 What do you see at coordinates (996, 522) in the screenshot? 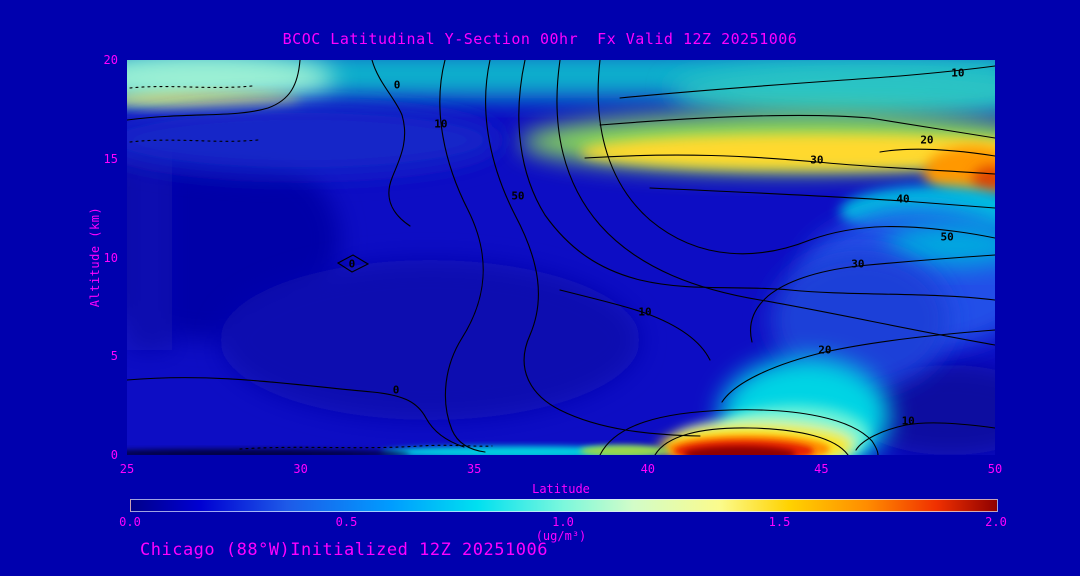
I see `colorbar-tick-label: 2.0` at bounding box center [996, 522].